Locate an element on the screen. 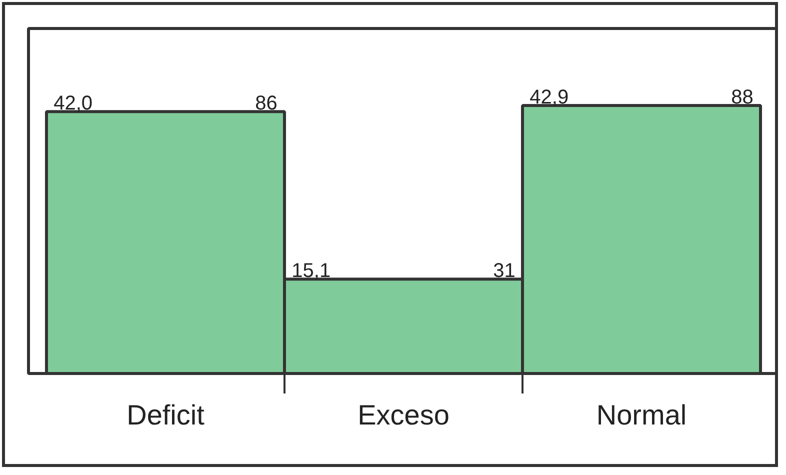  x-tick-label: Normal is located at coordinates (641, 415).